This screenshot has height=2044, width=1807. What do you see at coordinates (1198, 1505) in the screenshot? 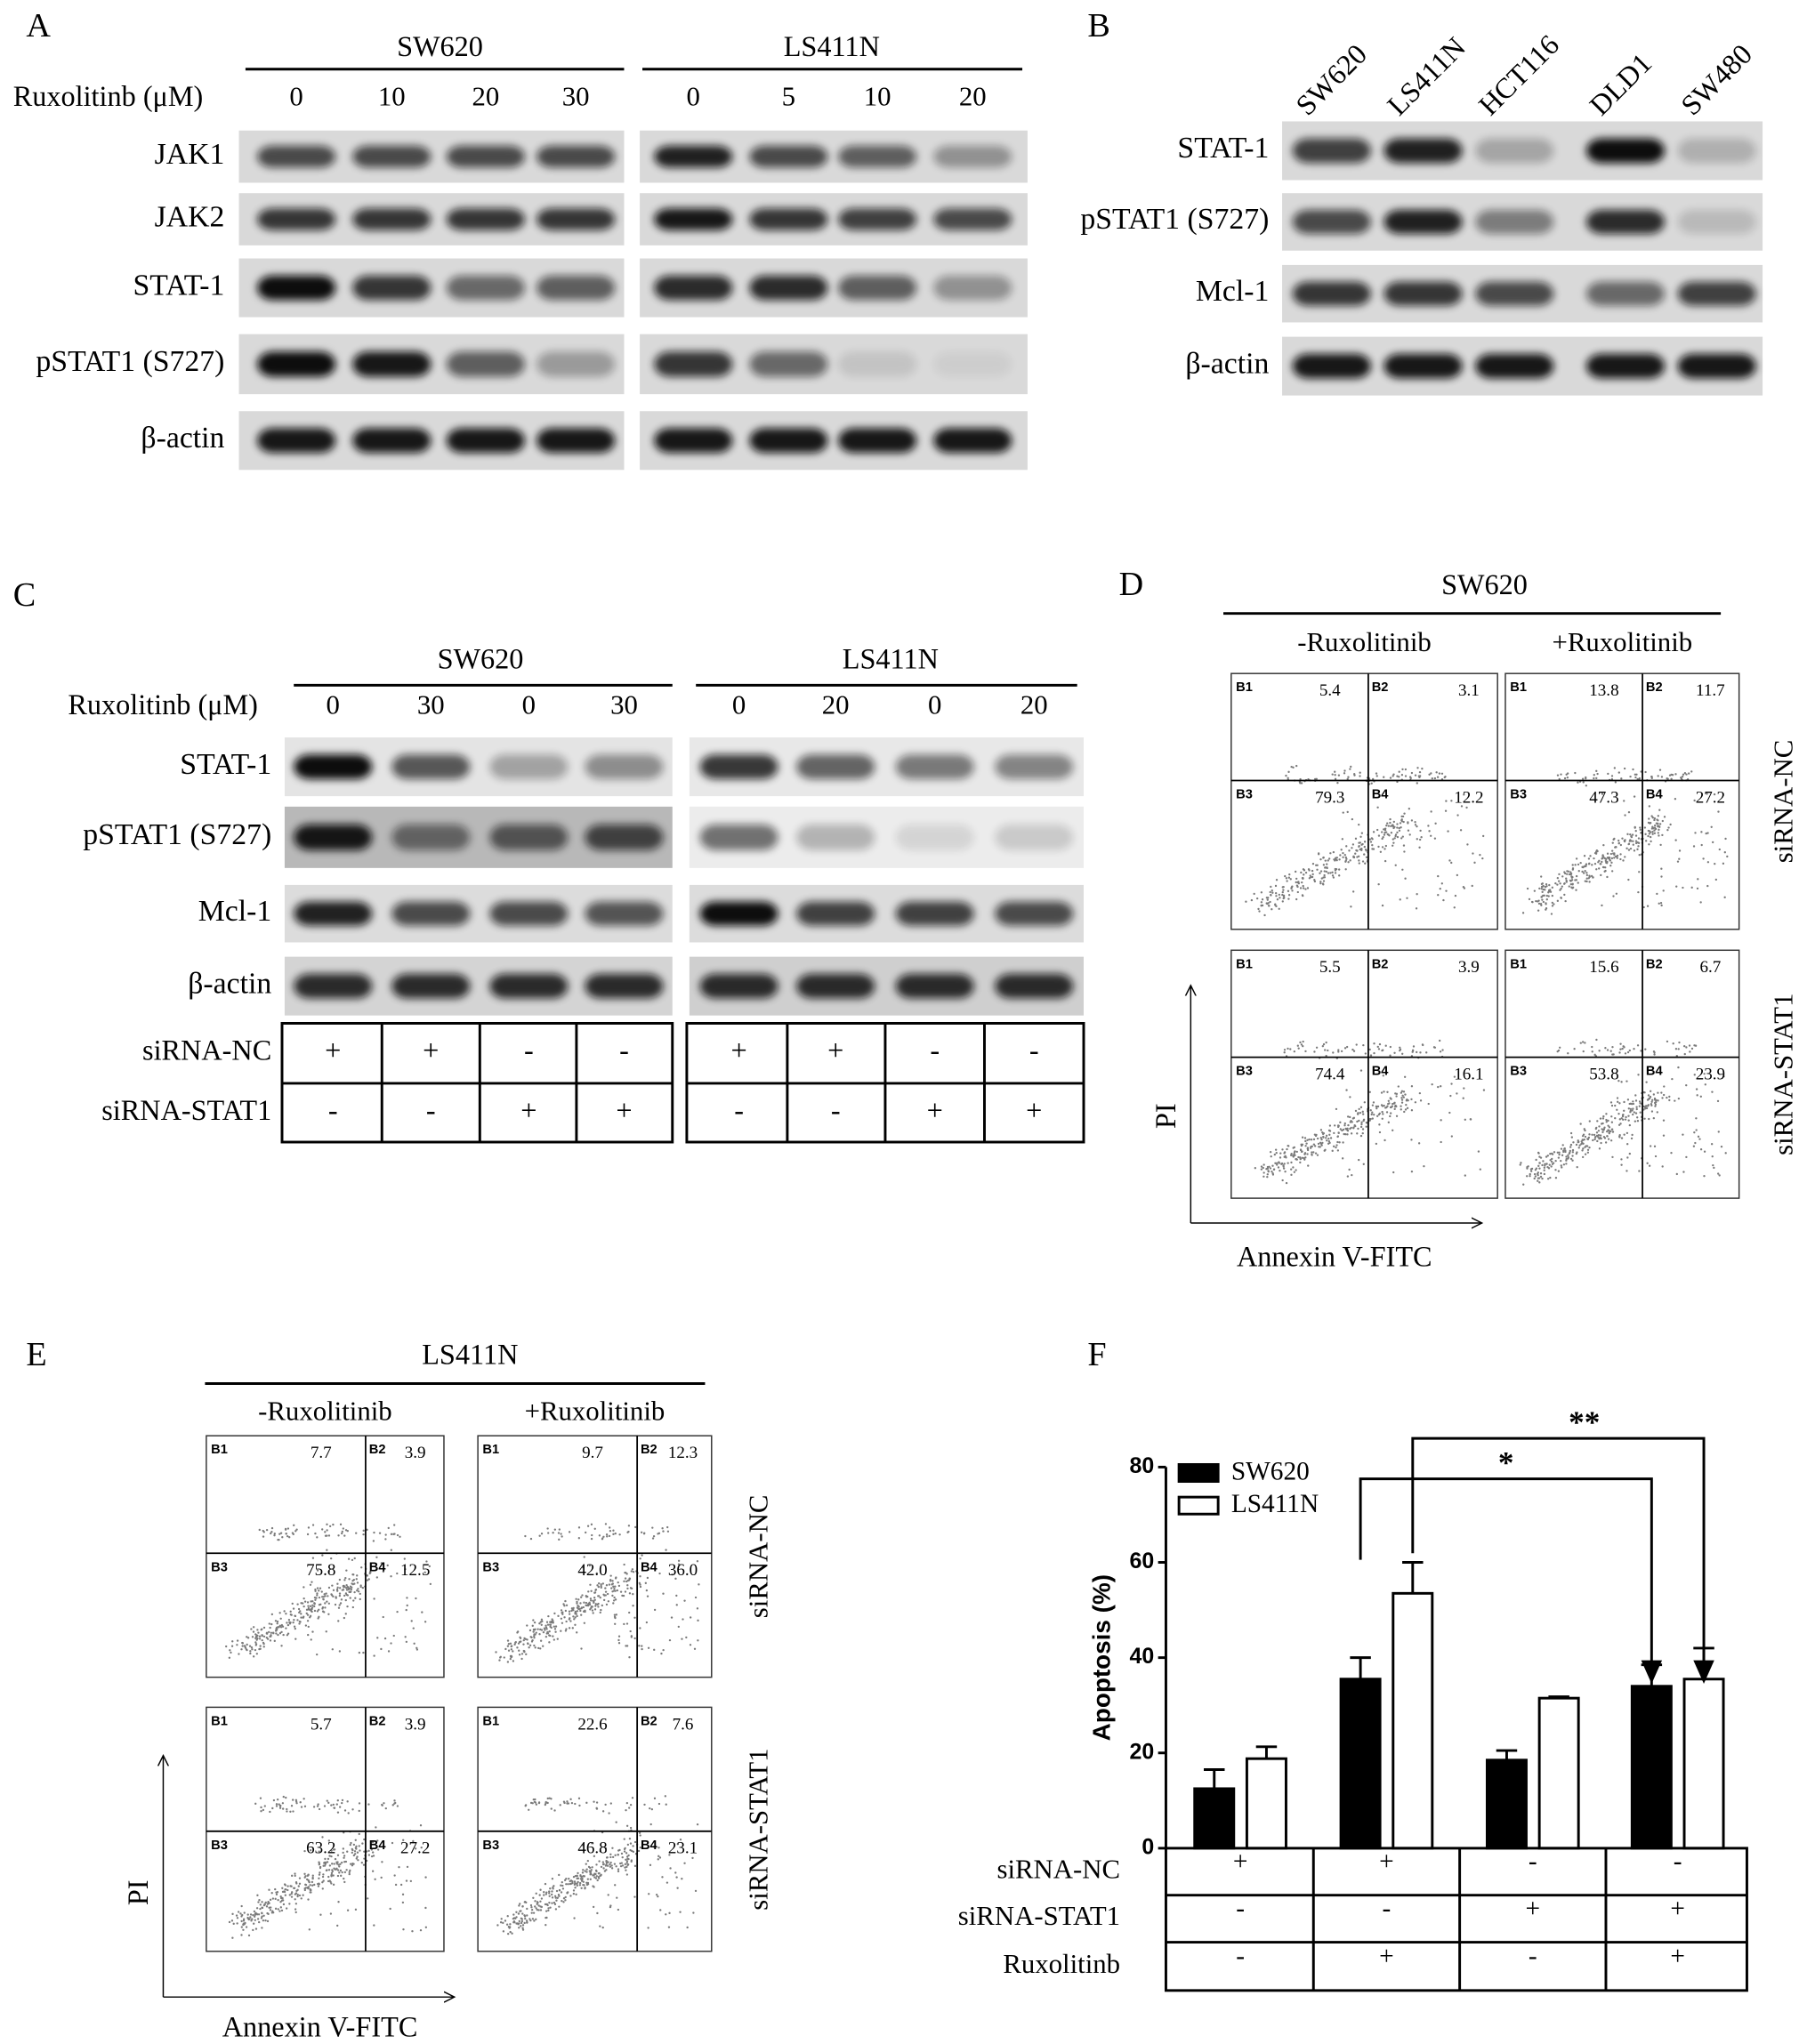
I see `legend-swatch` at bounding box center [1198, 1505].